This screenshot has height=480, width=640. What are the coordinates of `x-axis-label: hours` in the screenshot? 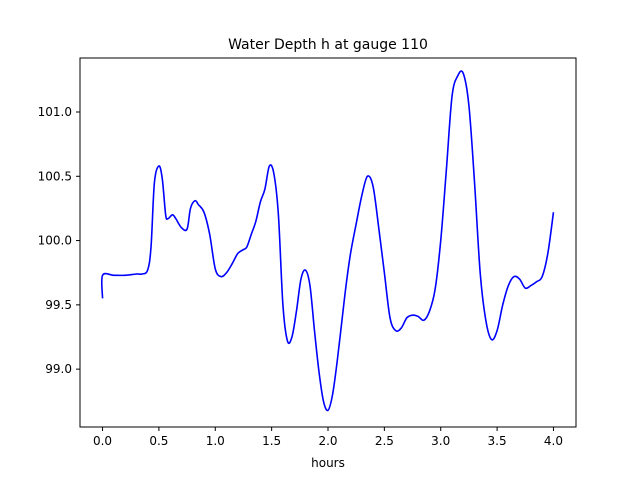 It's located at (328, 463).